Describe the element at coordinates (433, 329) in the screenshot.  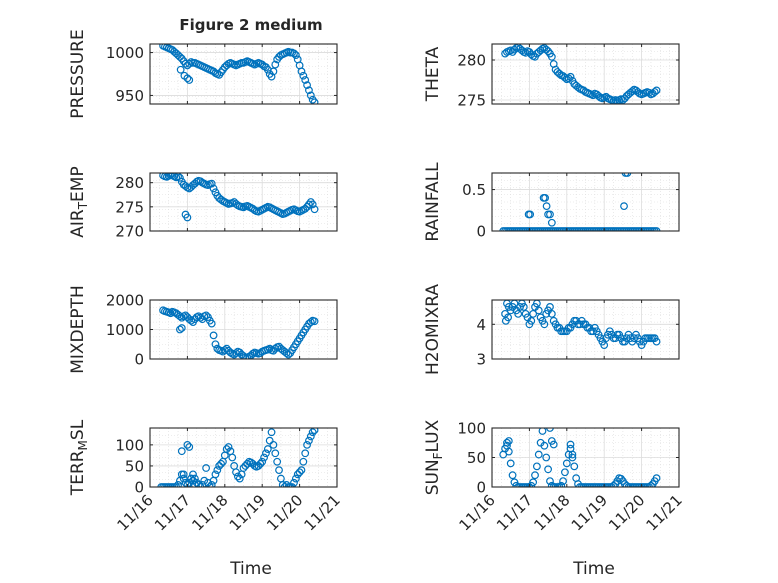
I see `y-axis-label: H2OMIXRA` at that location.